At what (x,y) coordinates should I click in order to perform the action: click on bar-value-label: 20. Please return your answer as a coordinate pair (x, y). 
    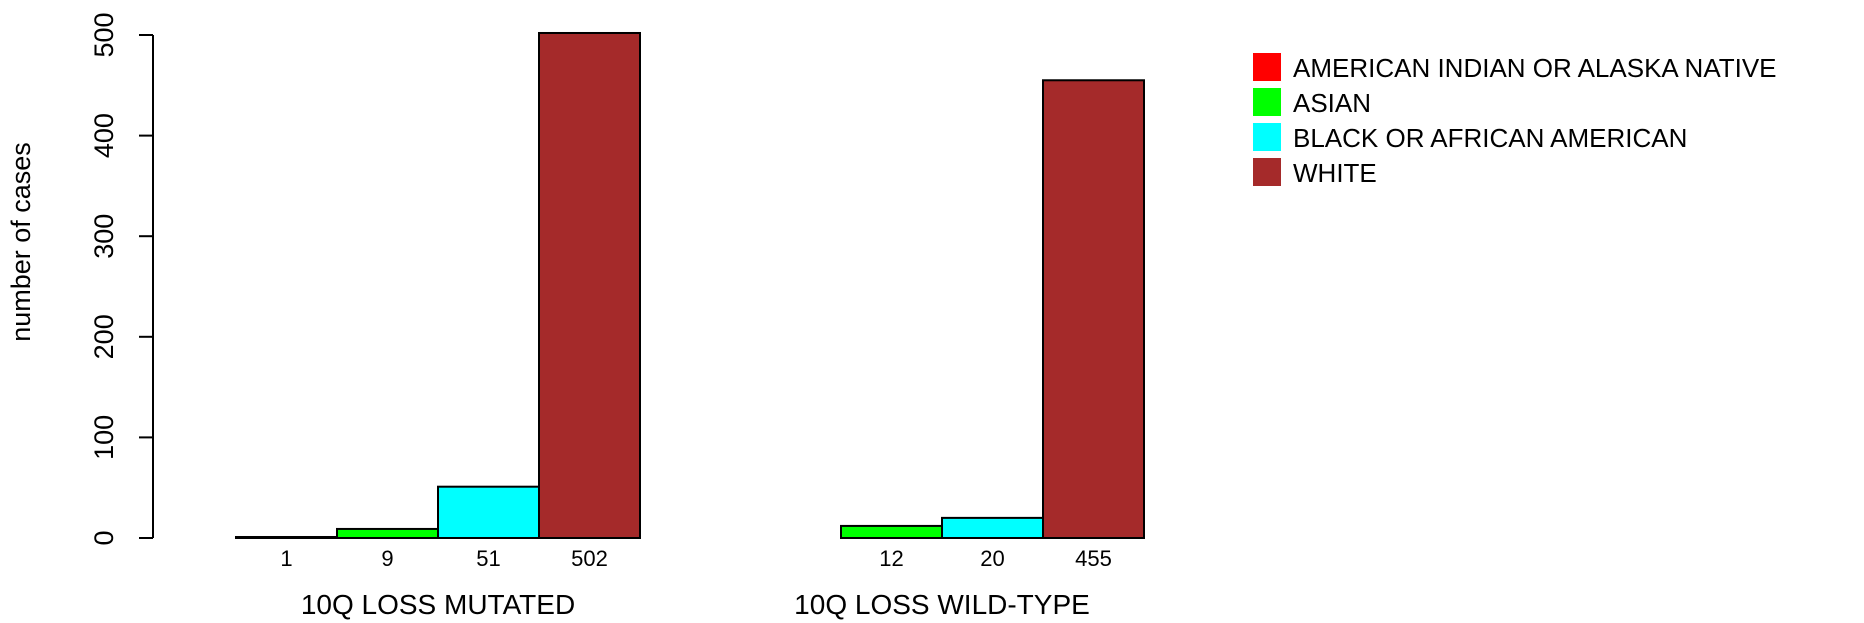
    Looking at the image, I should click on (992, 558).